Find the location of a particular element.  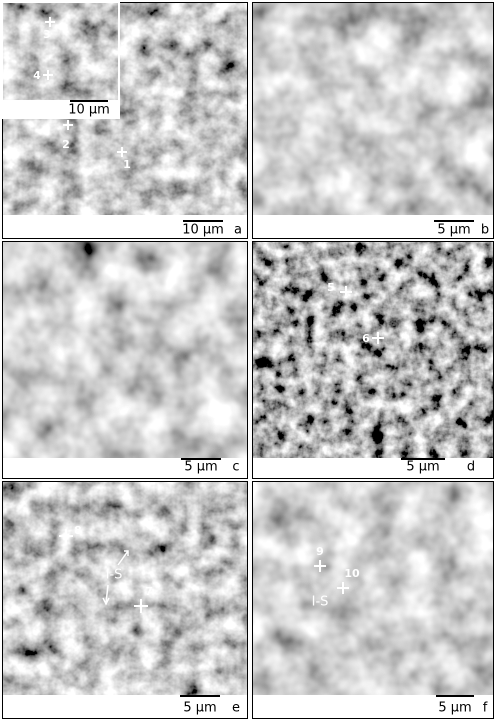

point-label: 6 is located at coordinates (366, 338).